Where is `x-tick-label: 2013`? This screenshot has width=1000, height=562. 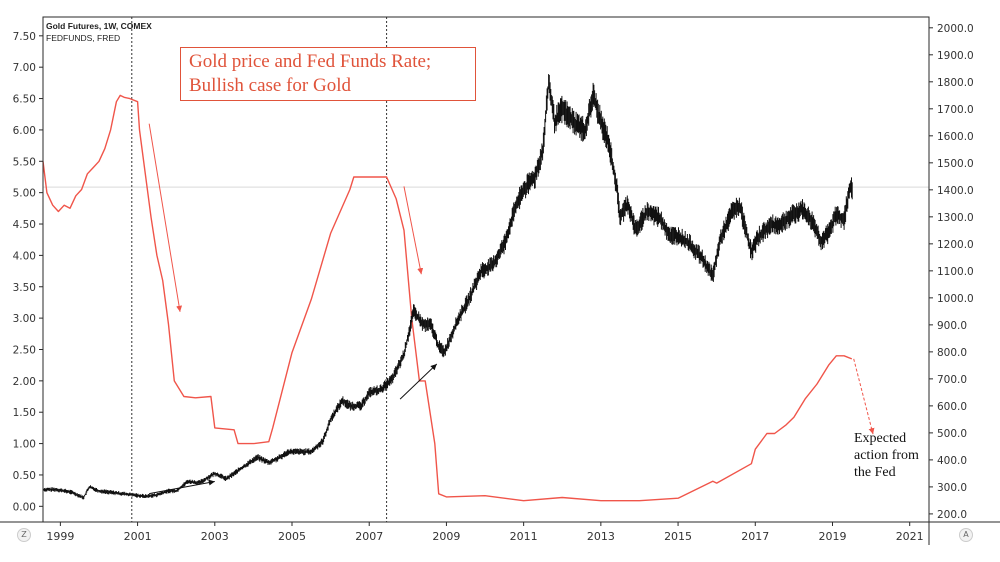
x-tick-label: 2013 is located at coordinates (601, 536).